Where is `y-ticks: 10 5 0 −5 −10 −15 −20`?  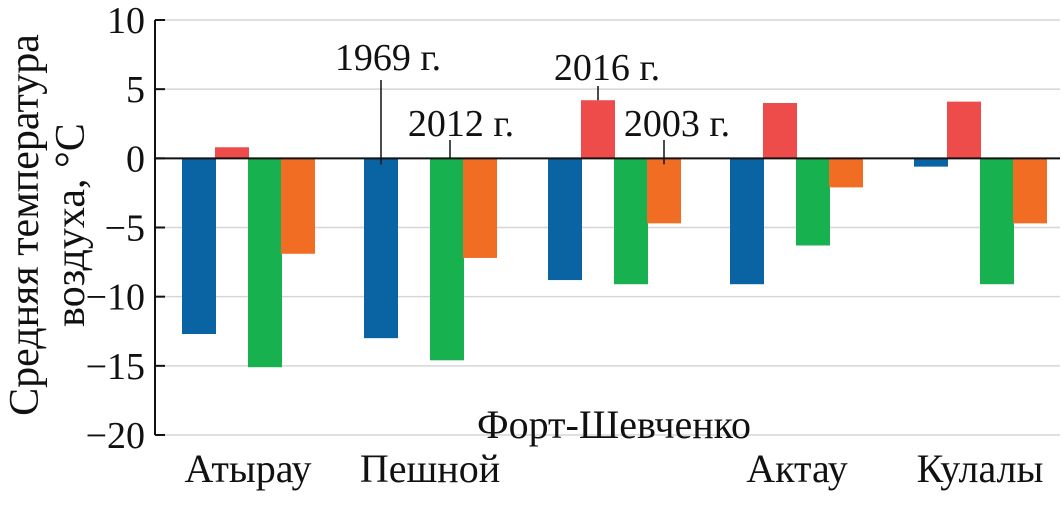
y-ticks: 10 5 0 −5 −10 −15 −20 is located at coordinates (125, 228).